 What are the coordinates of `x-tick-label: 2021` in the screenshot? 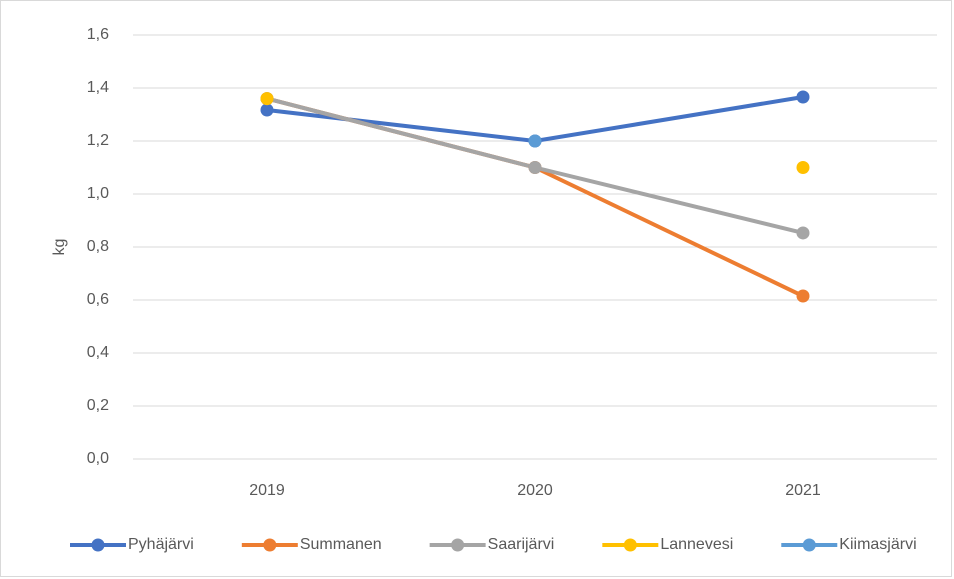 It's located at (803, 490).